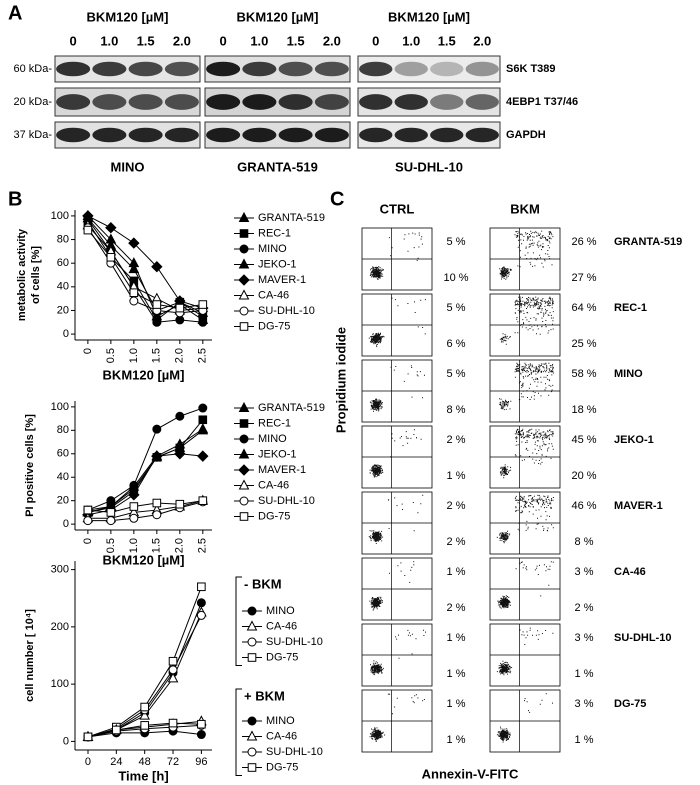  I want to click on percent-label: 3 %, so click(584, 704).